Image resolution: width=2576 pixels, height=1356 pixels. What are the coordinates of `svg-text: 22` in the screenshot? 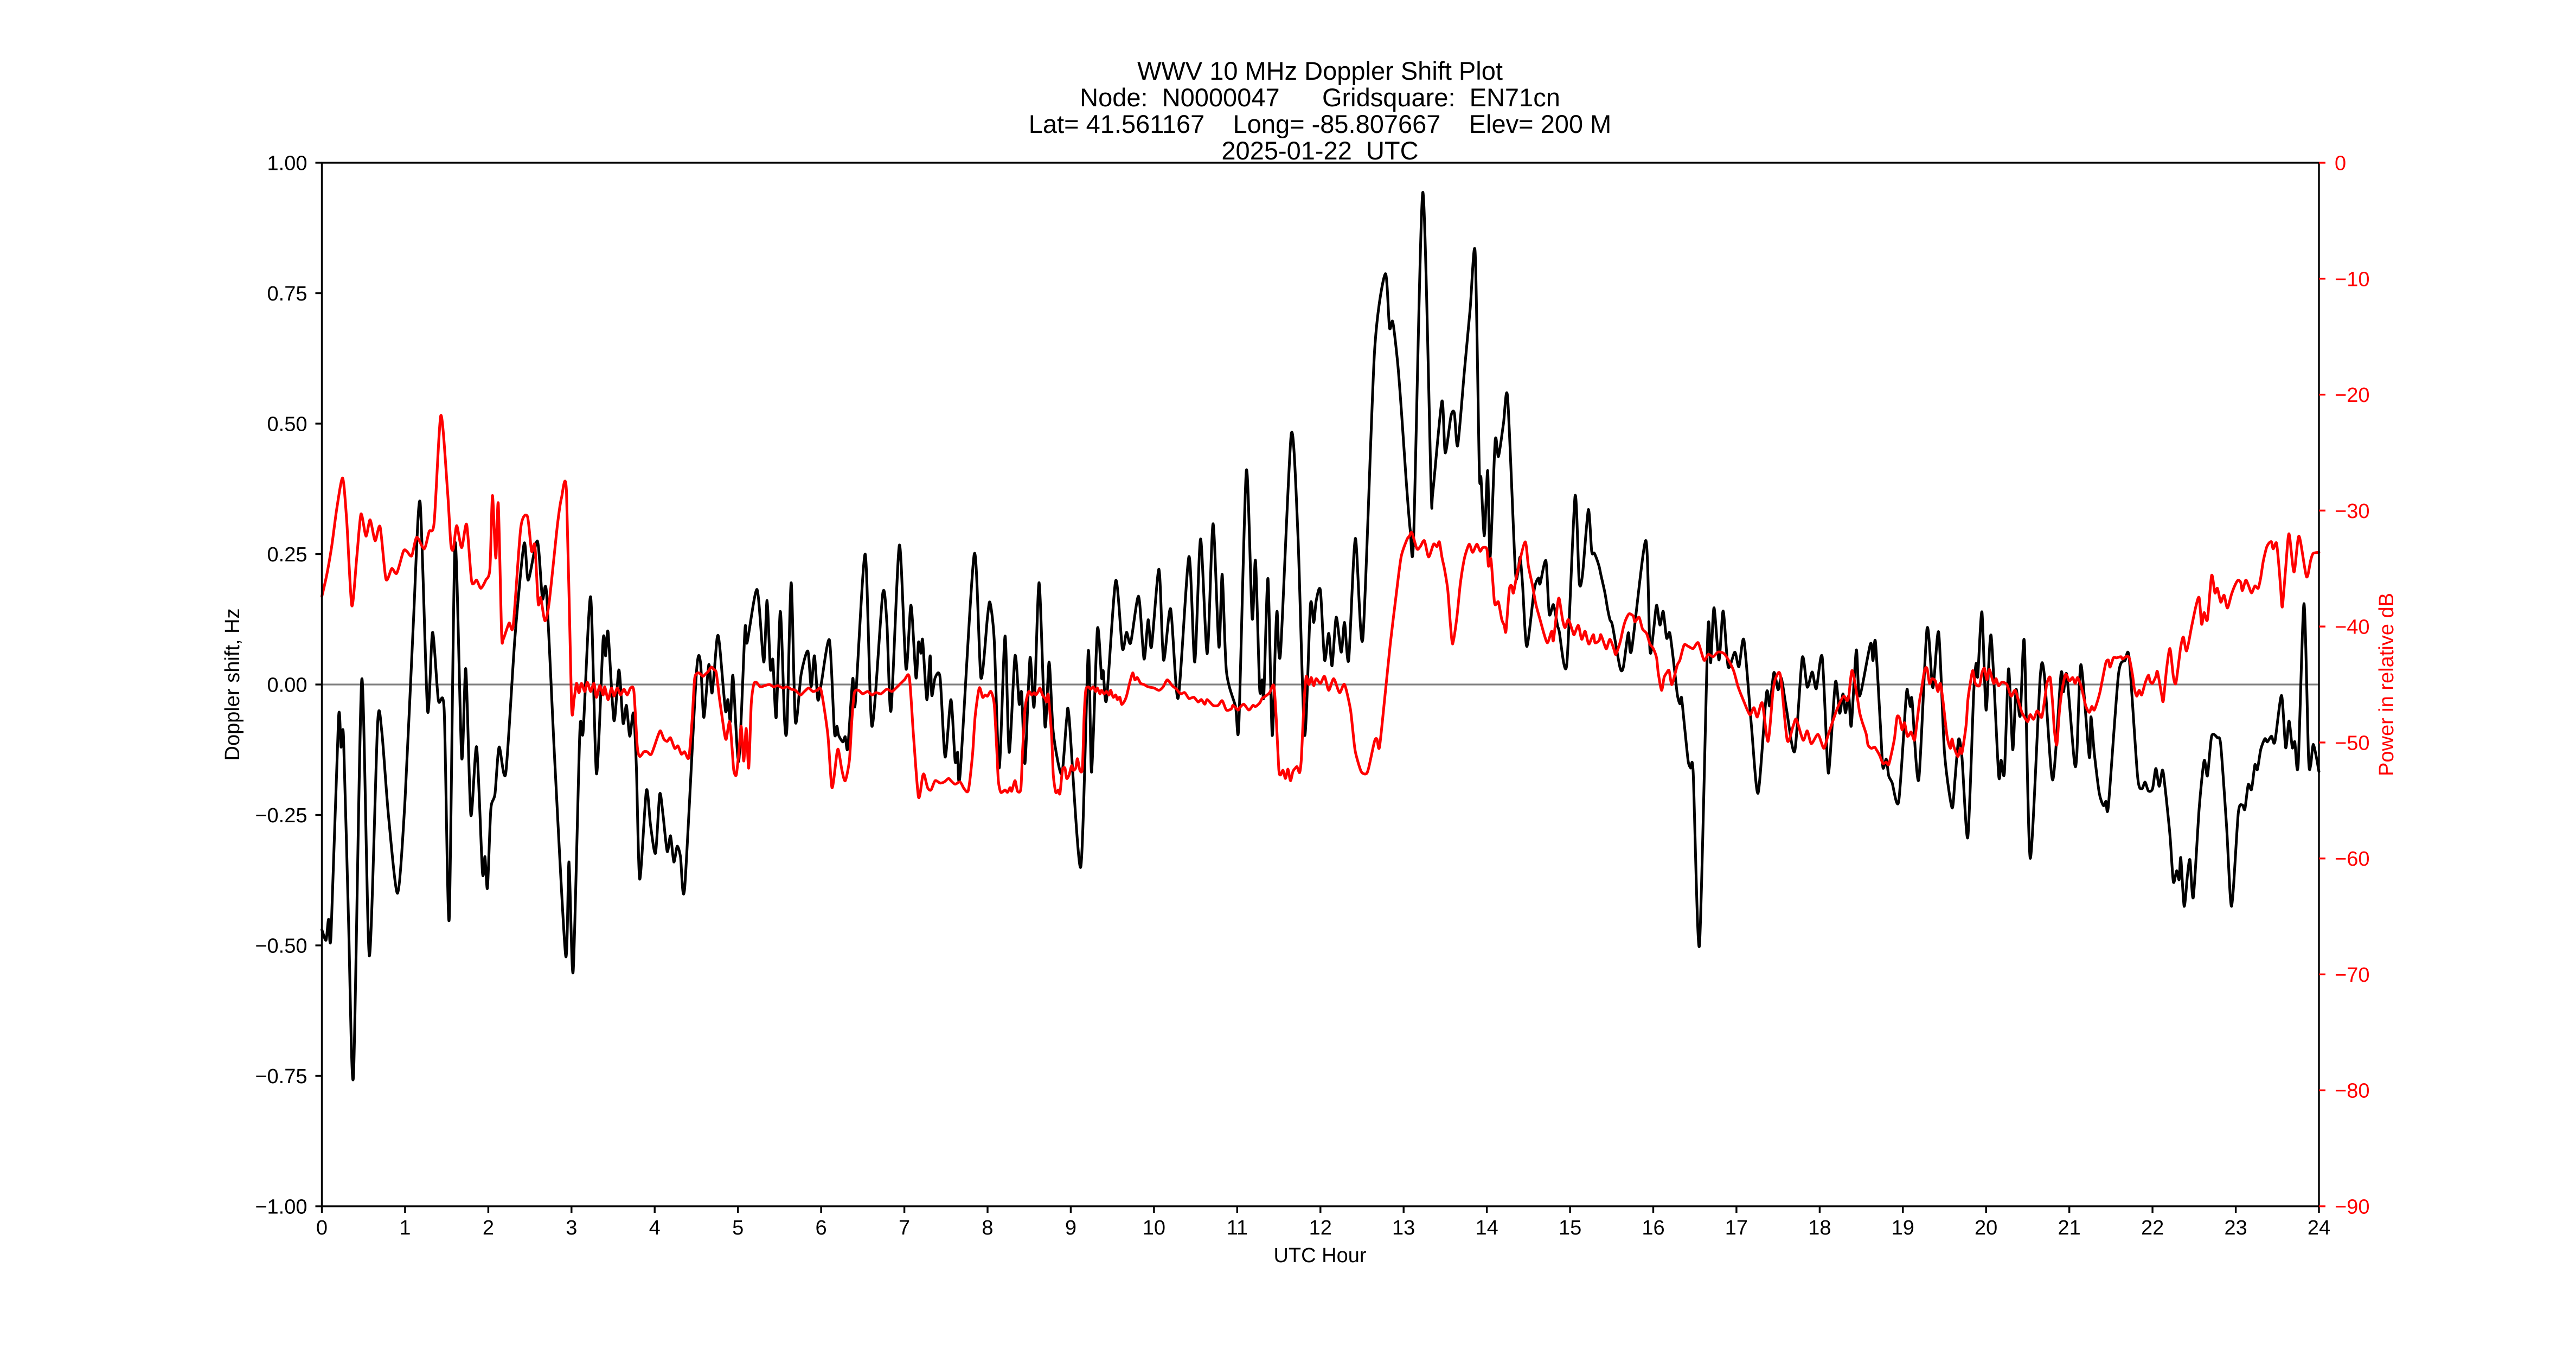 It's located at (2152, 1228).